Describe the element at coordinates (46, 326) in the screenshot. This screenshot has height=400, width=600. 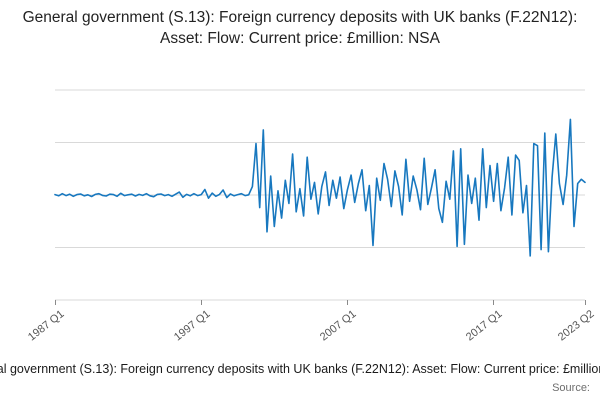
I see `x-axis-label: 1987 Q1` at that location.